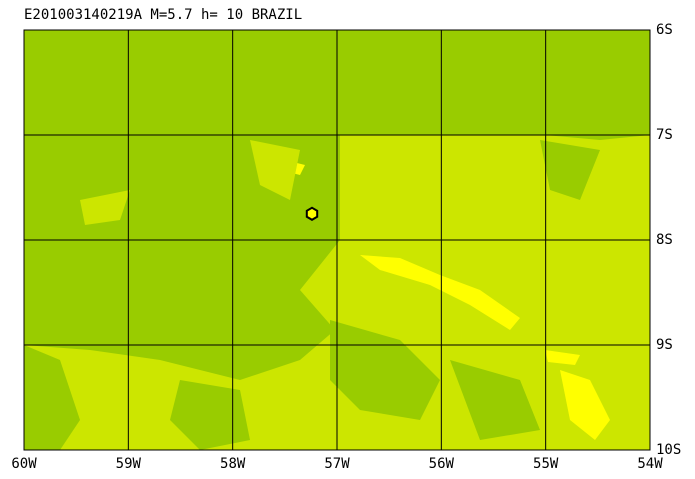 The height and width of the screenshot is (479, 695). What do you see at coordinates (337, 464) in the screenshot?
I see `x-tick-label: 57W` at bounding box center [337, 464].